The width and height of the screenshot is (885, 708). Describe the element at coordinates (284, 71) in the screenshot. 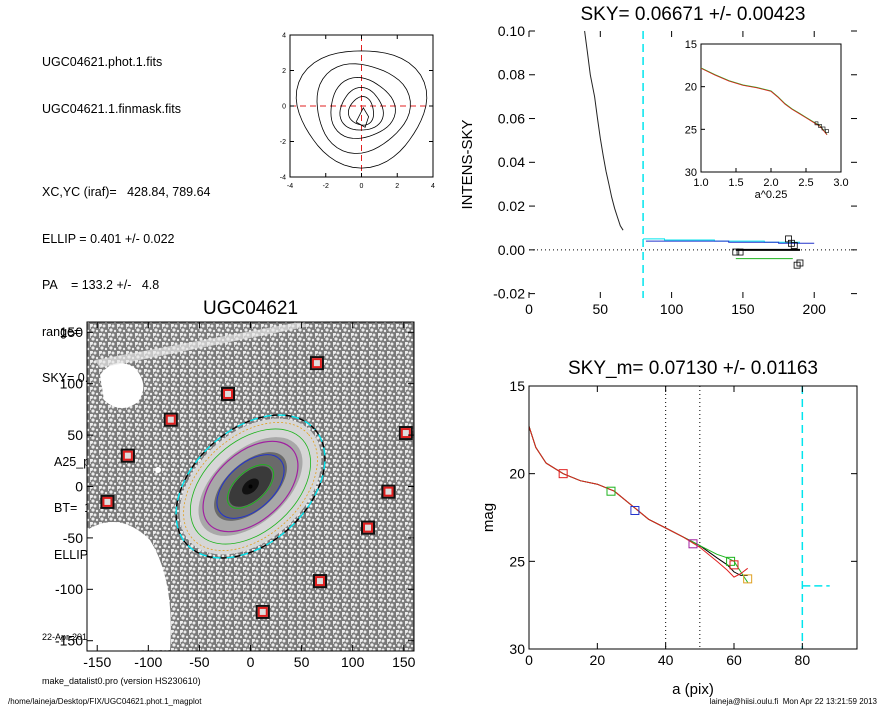

I see `y-tick-label: 2` at that location.